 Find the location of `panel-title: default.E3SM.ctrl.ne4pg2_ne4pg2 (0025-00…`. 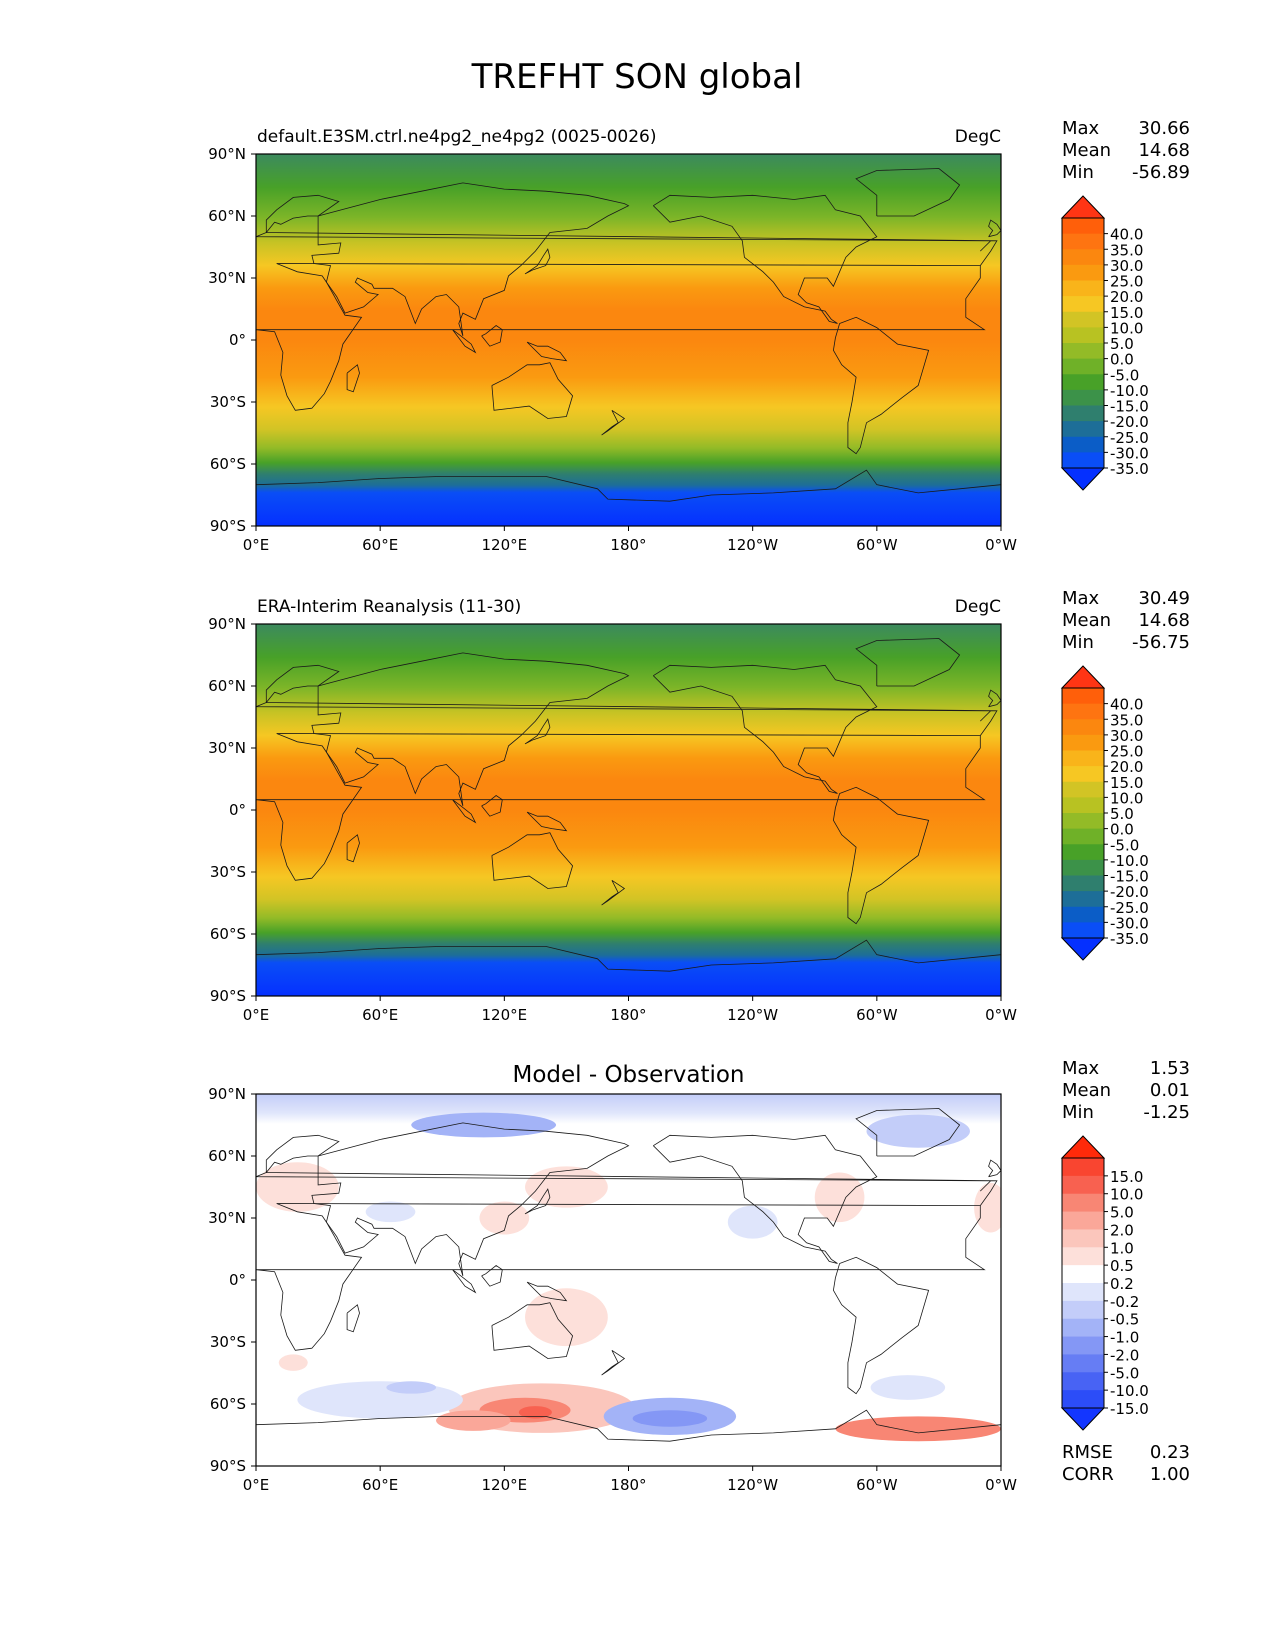

panel-title: default.E3SM.ctrl.ne4pg2_ne4pg2 (0025-00… is located at coordinates (457, 137).